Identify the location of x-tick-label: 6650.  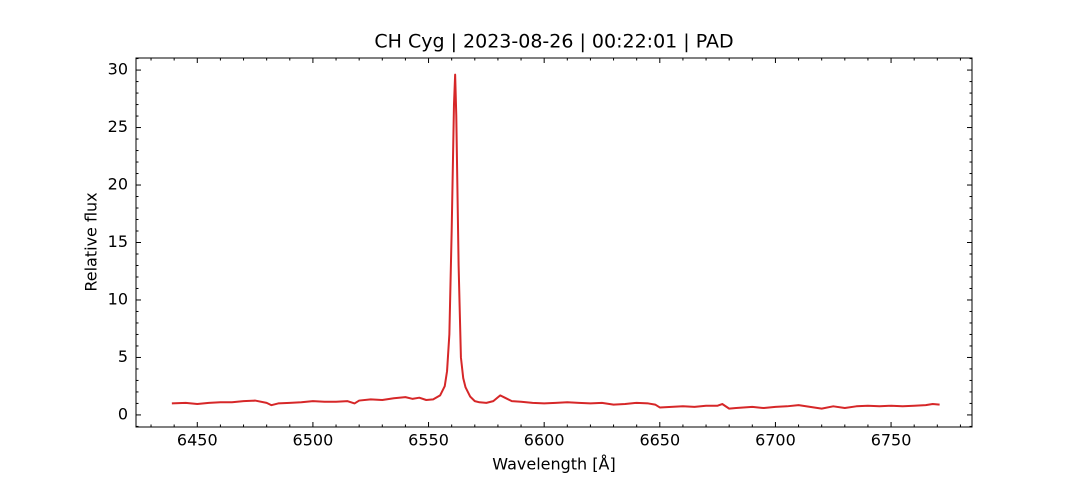
(659, 440).